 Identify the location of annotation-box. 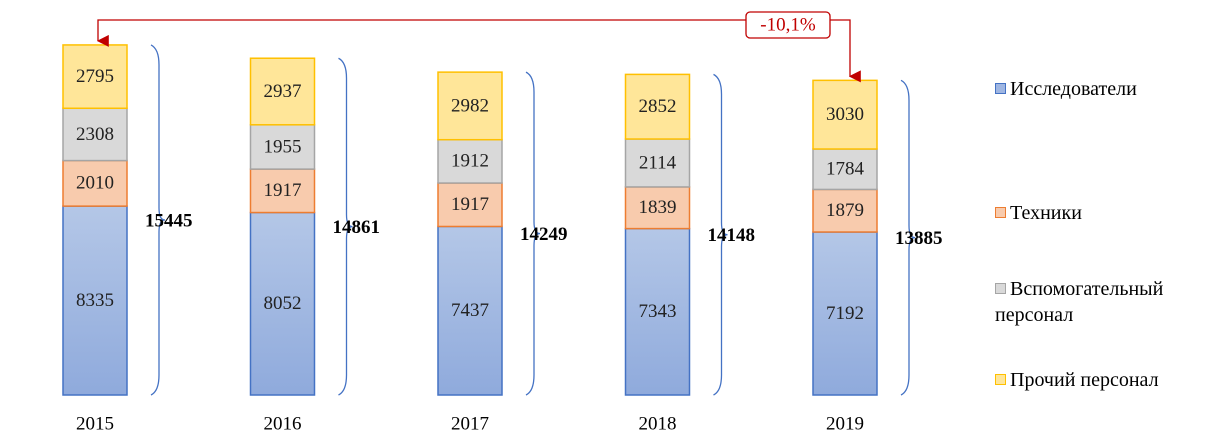
(788, 25).